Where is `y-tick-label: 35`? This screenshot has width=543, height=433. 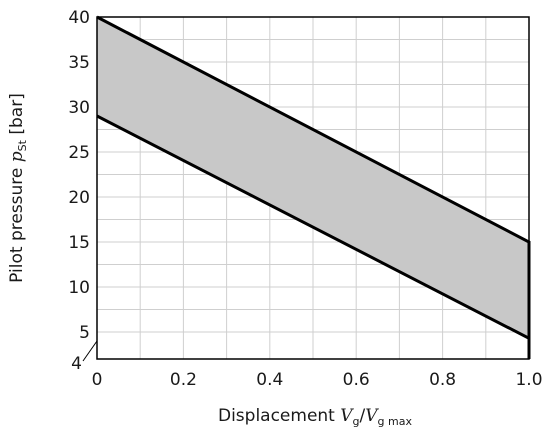 y-tick-label: 35 is located at coordinates (79, 63).